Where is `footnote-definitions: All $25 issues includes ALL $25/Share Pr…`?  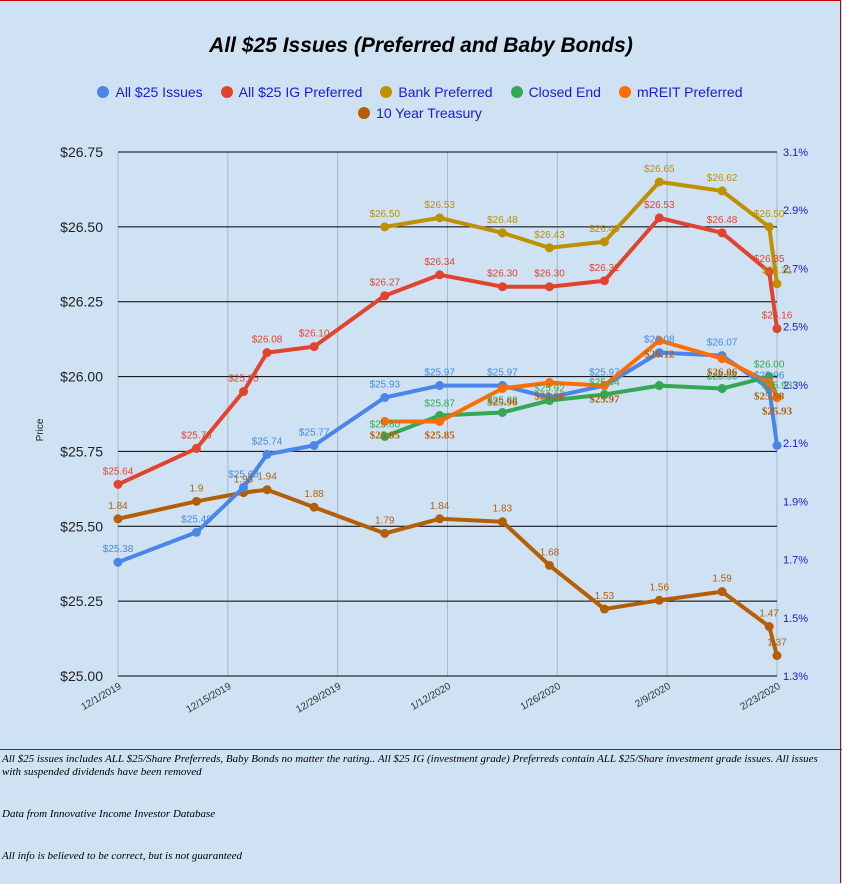 footnote-definitions: All $25 issues includes ALL $25/Share Pr… is located at coordinates (410, 765).